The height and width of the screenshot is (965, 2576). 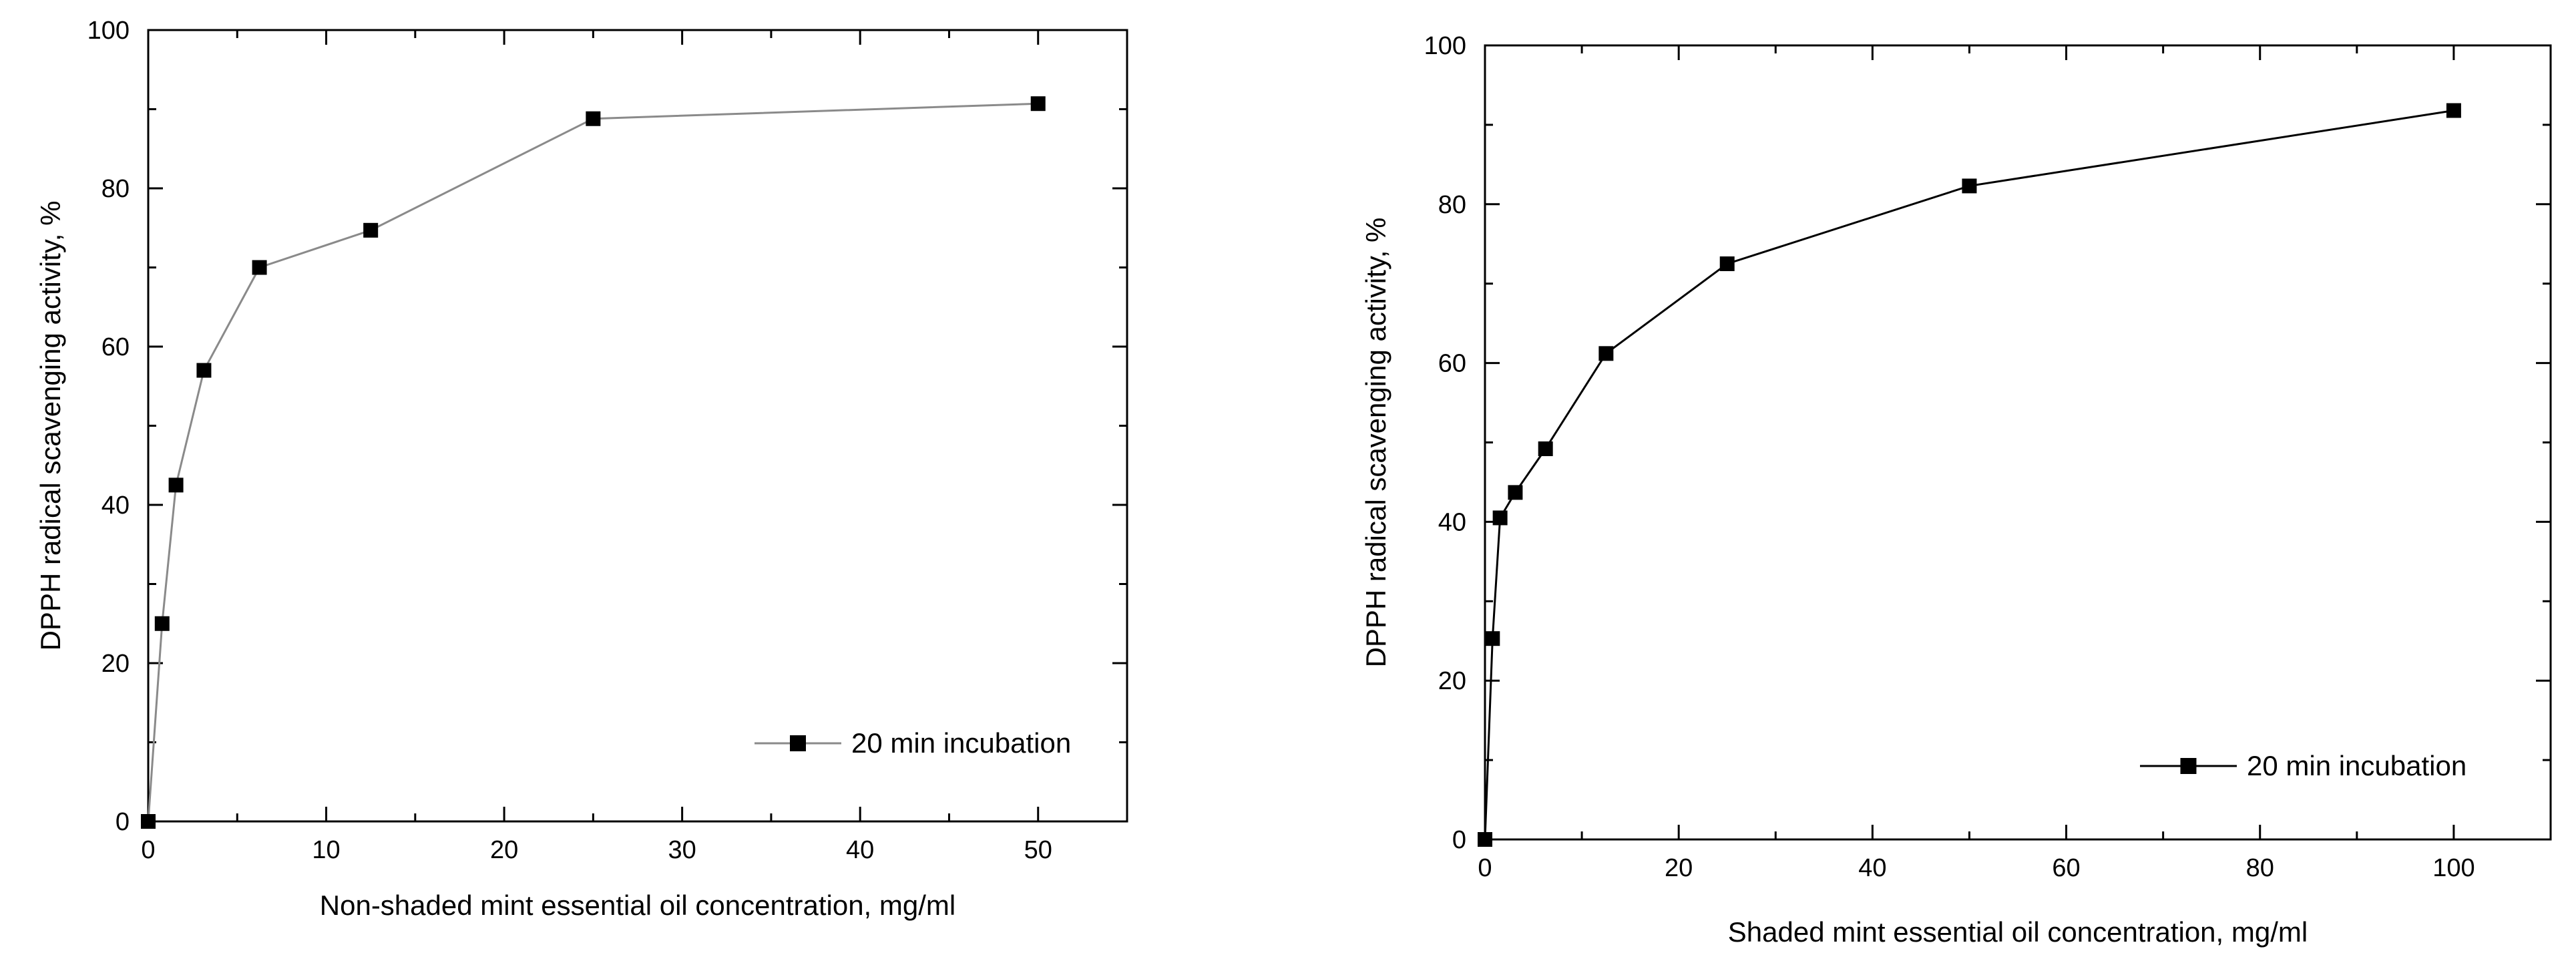 What do you see at coordinates (1038, 850) in the screenshot?
I see `x-tick-label: 50` at bounding box center [1038, 850].